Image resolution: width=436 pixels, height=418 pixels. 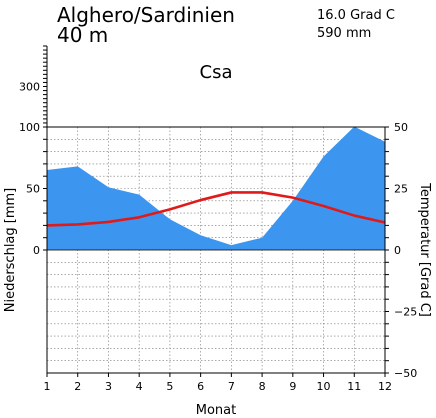 What do you see at coordinates (385, 386) in the screenshot?
I see `x-tick-label: 12` at bounding box center [385, 386].